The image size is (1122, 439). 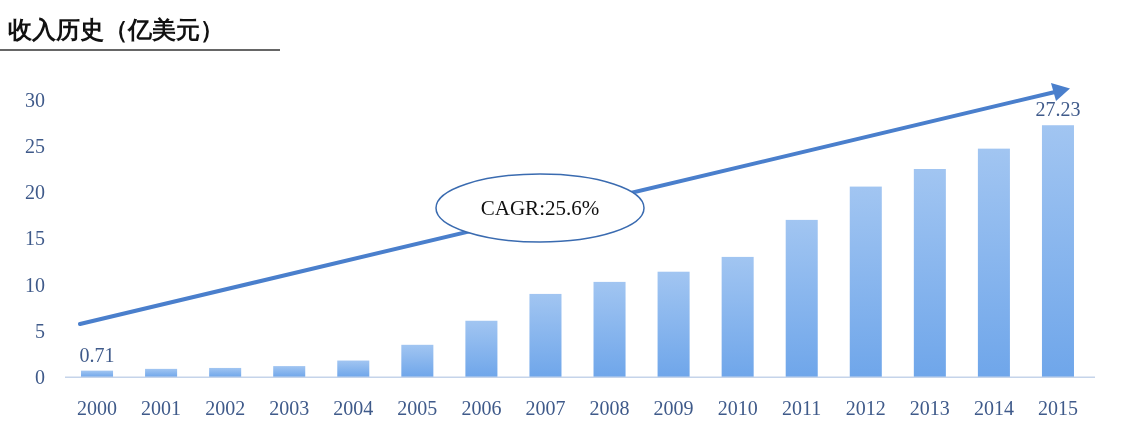 What do you see at coordinates (97, 354) in the screenshot?
I see `data-label: 0.71` at bounding box center [97, 354].